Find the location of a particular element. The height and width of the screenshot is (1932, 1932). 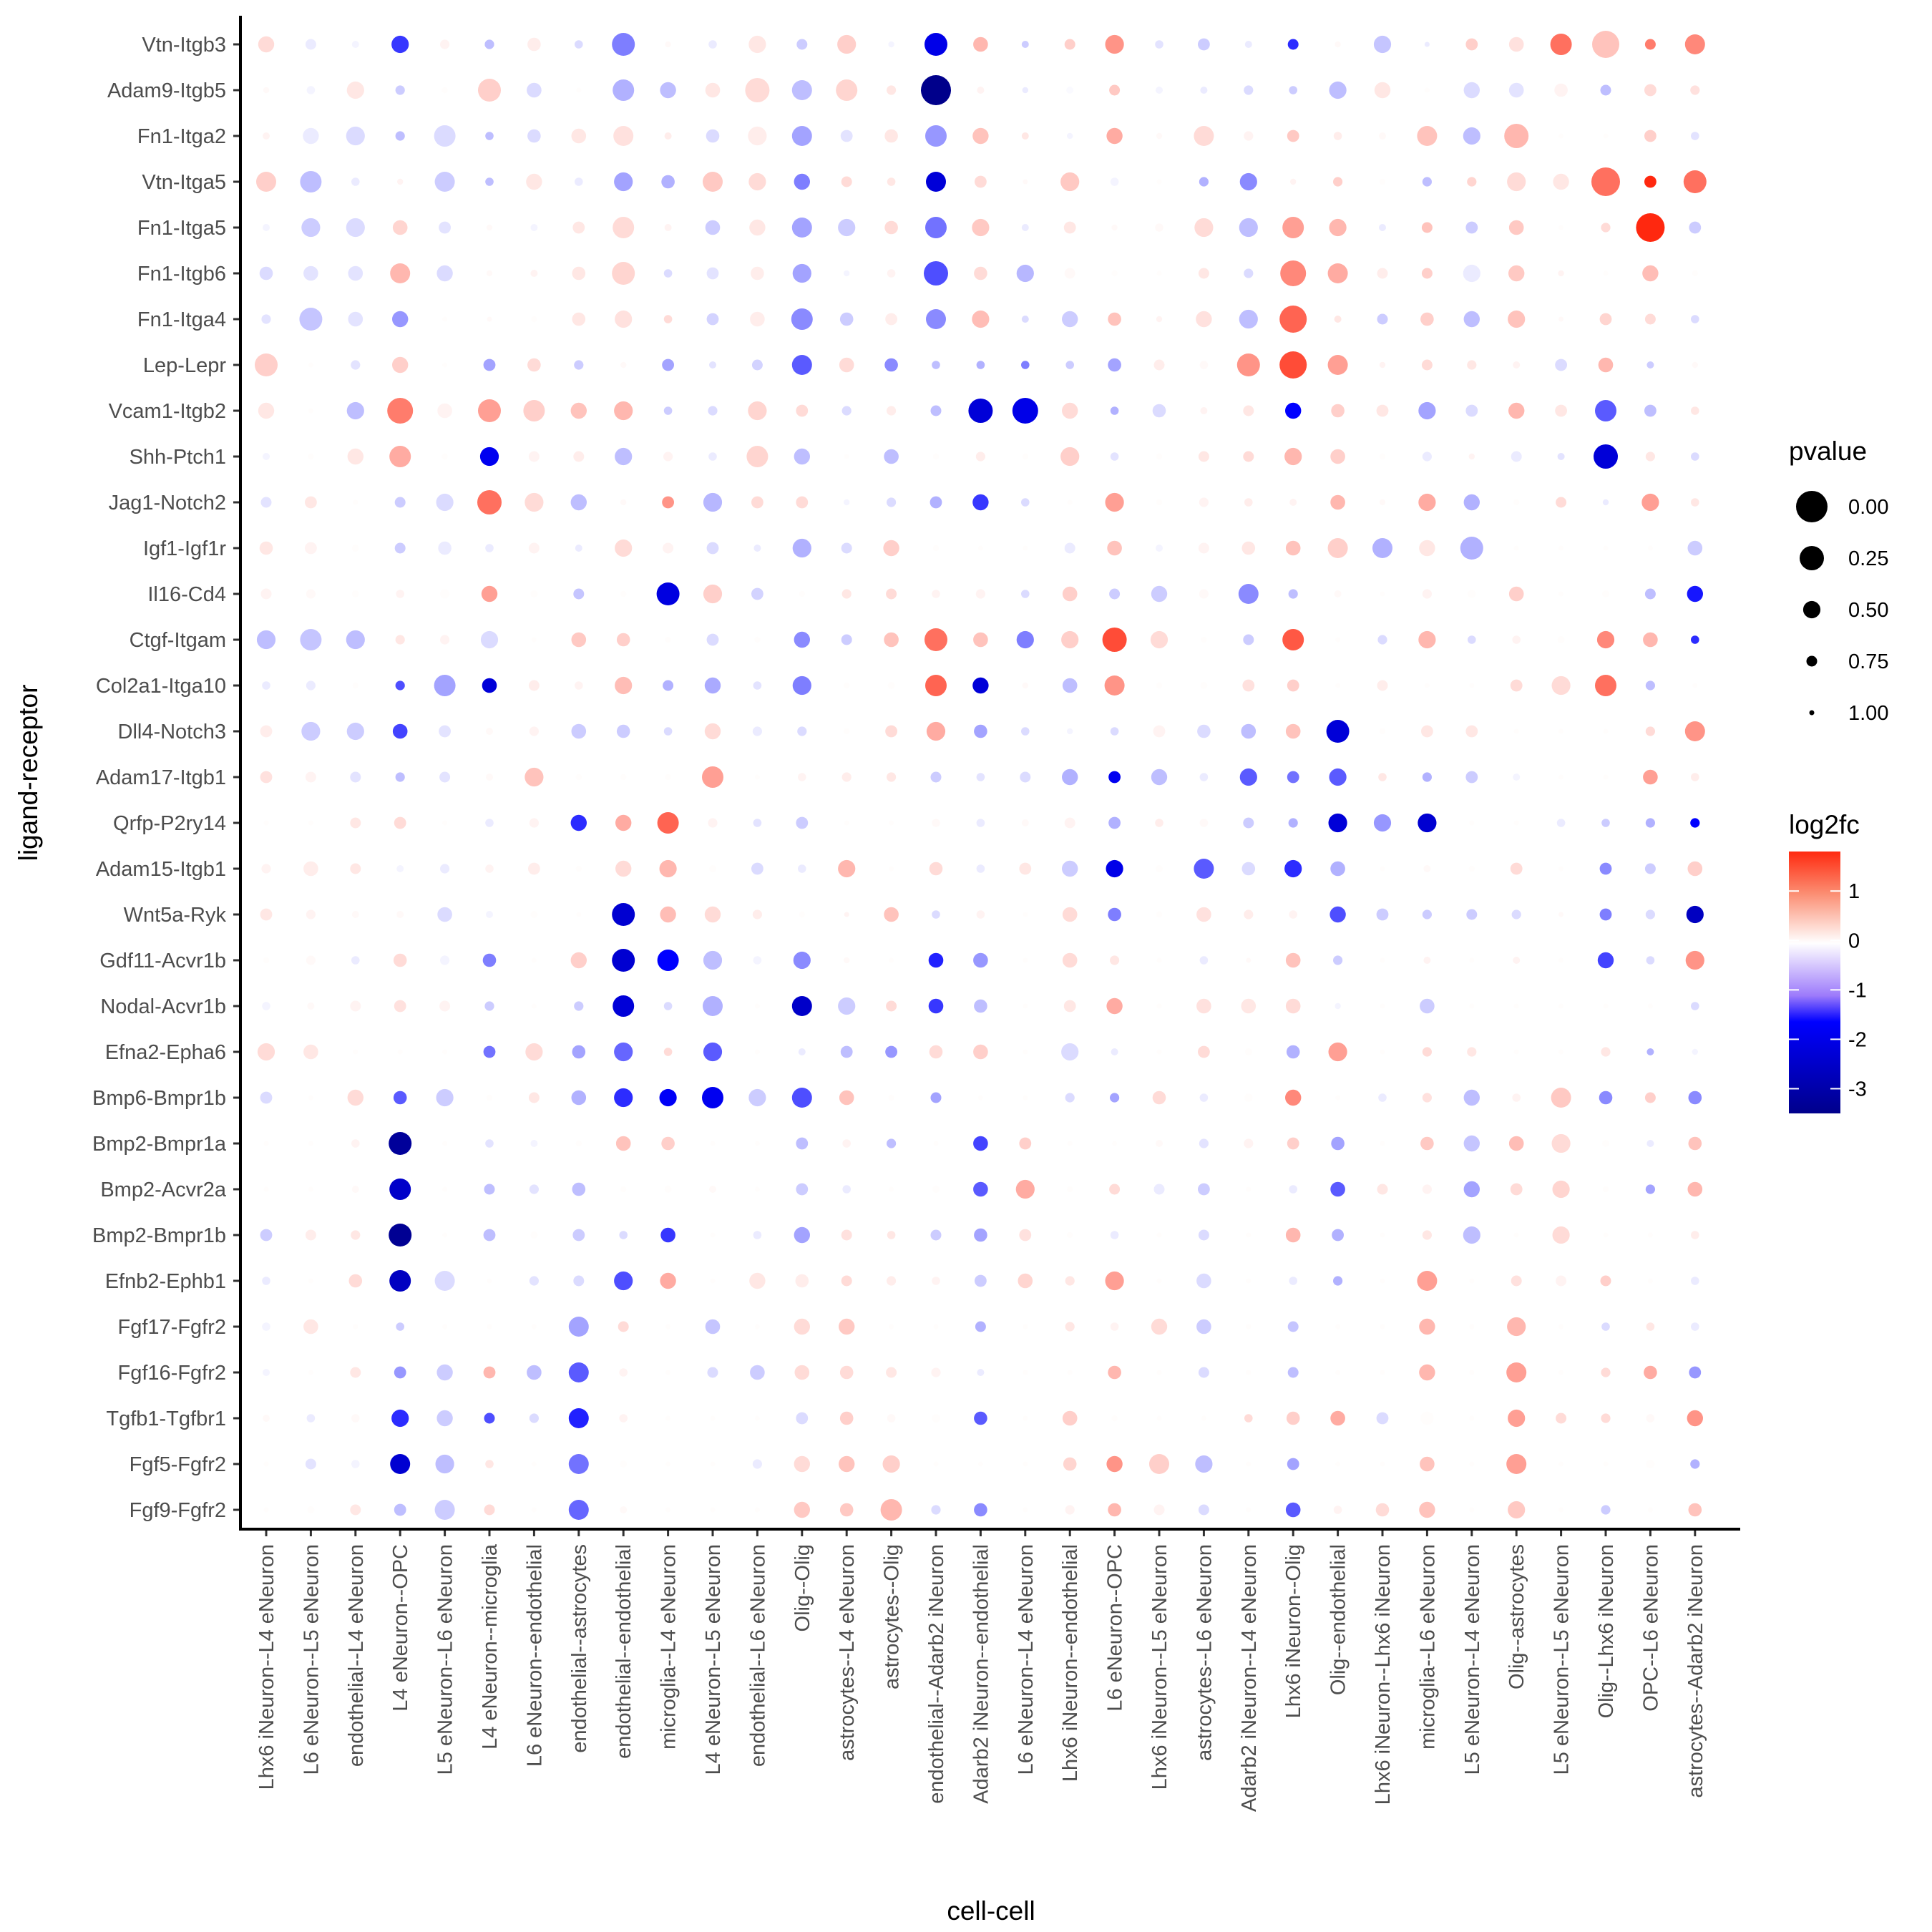

x-tick-label: Olig--Olig is located at coordinates (802, 1587).